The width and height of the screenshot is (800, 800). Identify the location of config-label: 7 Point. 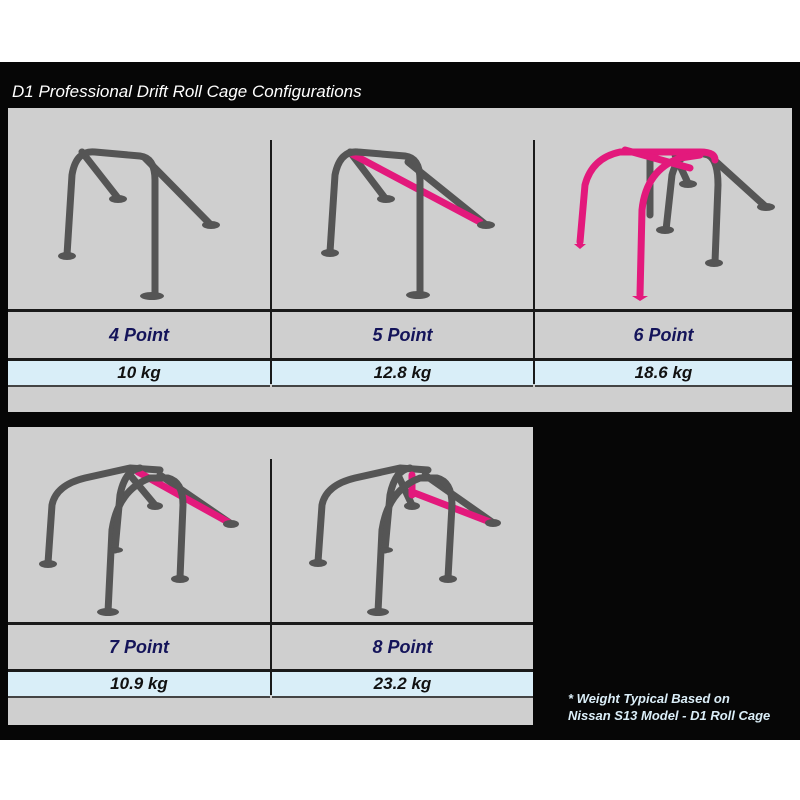
(138, 646).